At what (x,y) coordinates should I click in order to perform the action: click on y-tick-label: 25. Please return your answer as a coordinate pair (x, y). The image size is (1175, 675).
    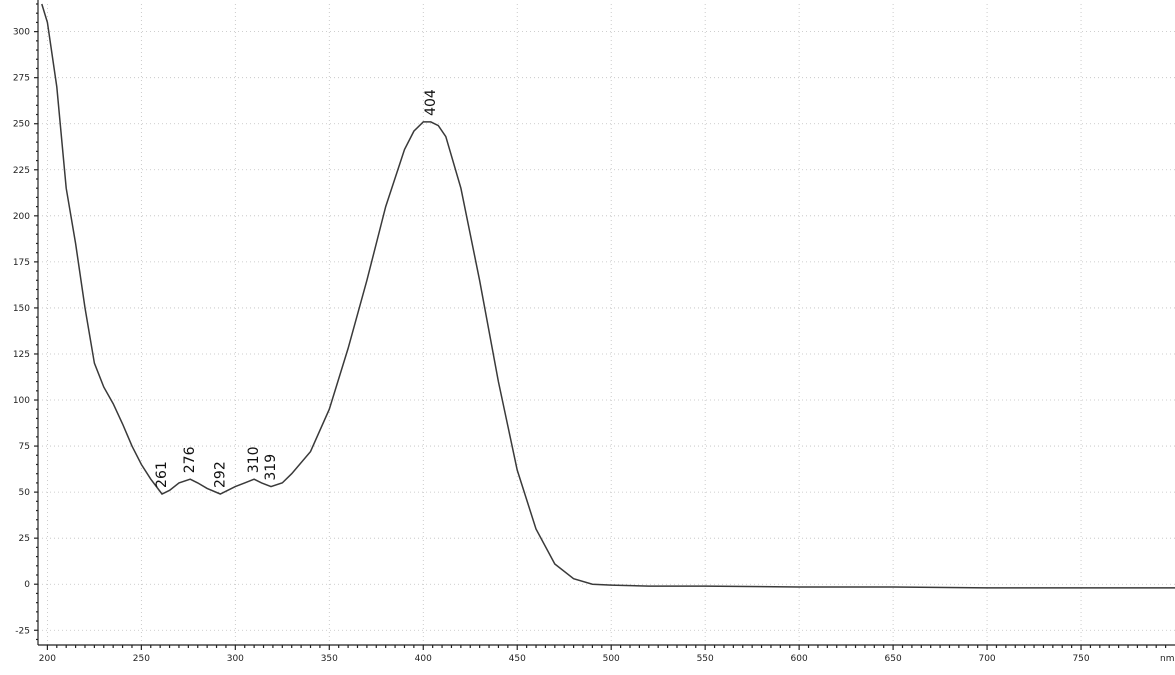
    Looking at the image, I should click on (24, 539).